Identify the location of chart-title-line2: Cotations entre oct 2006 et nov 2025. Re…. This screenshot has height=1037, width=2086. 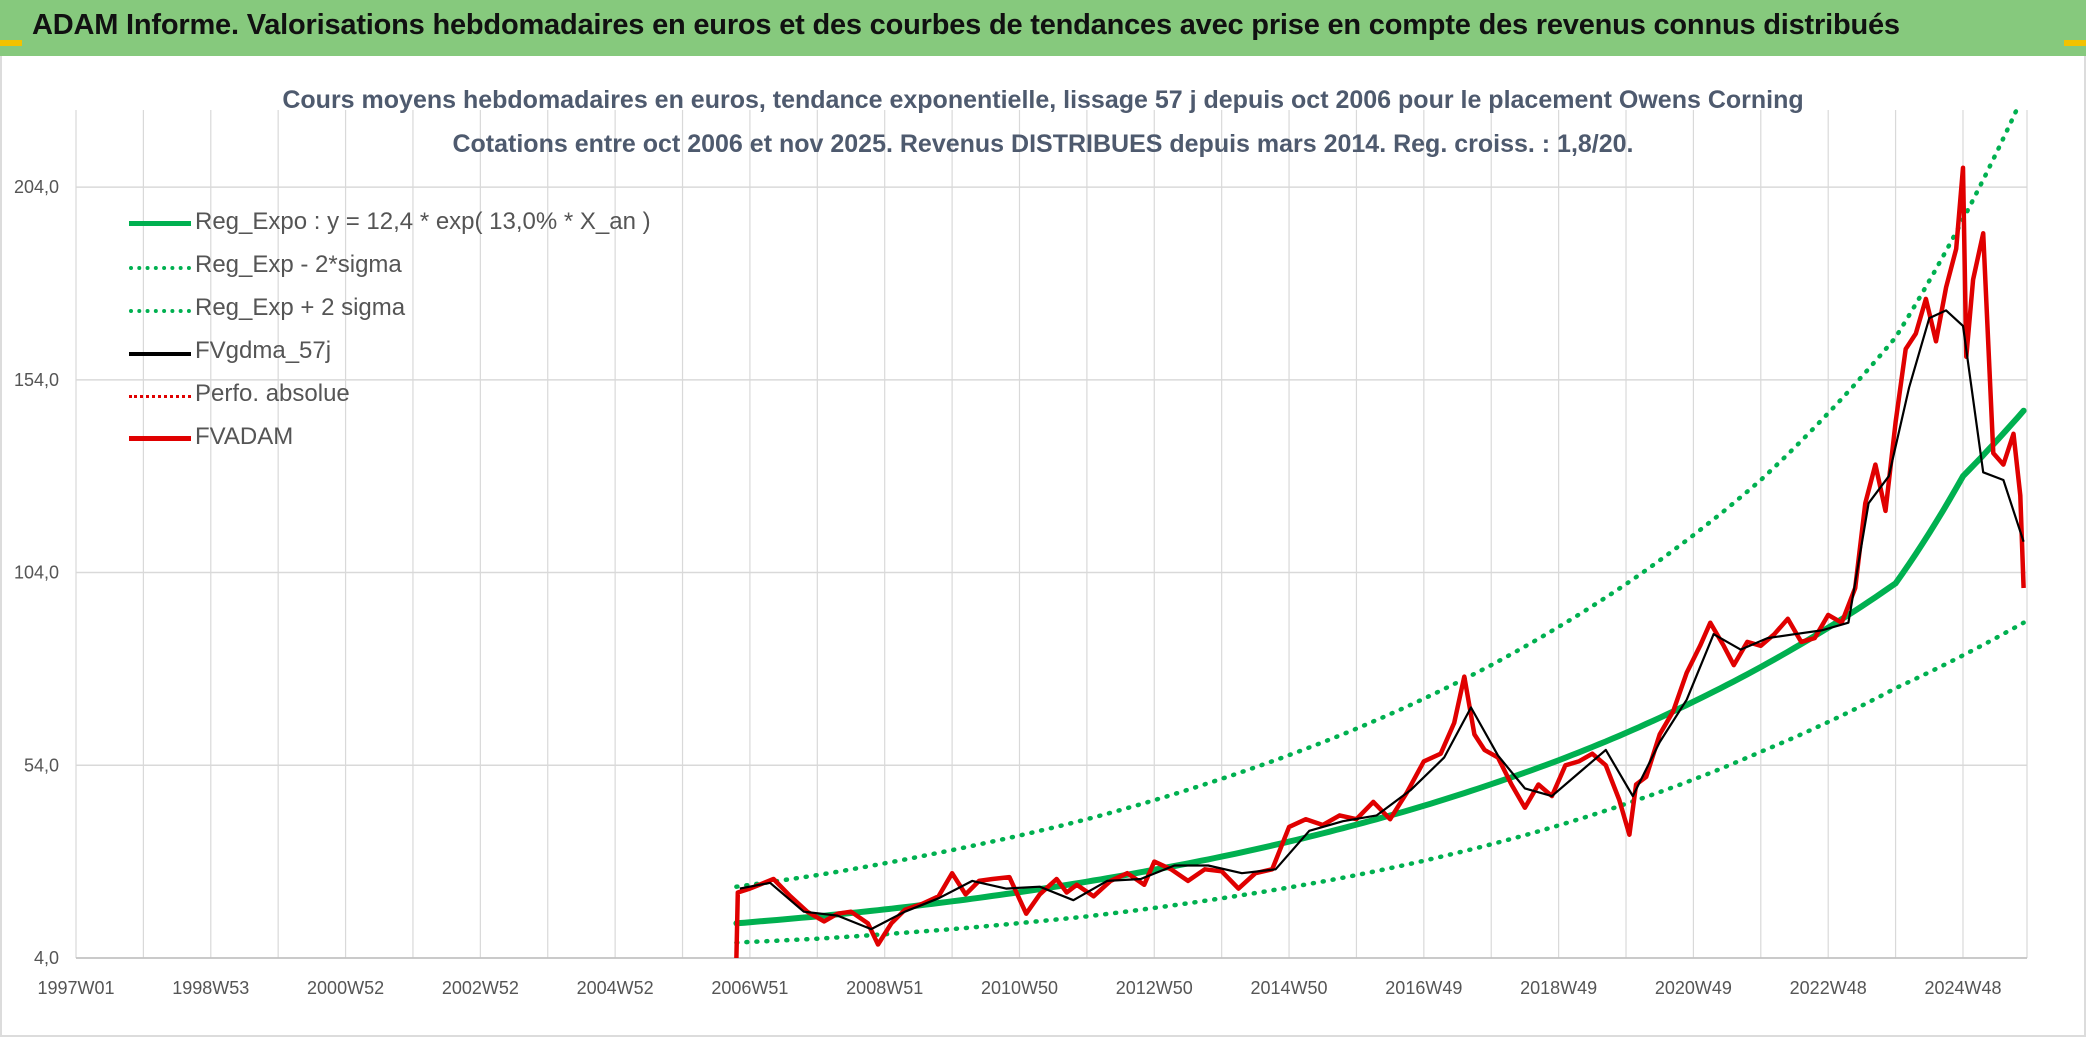
(1043, 144).